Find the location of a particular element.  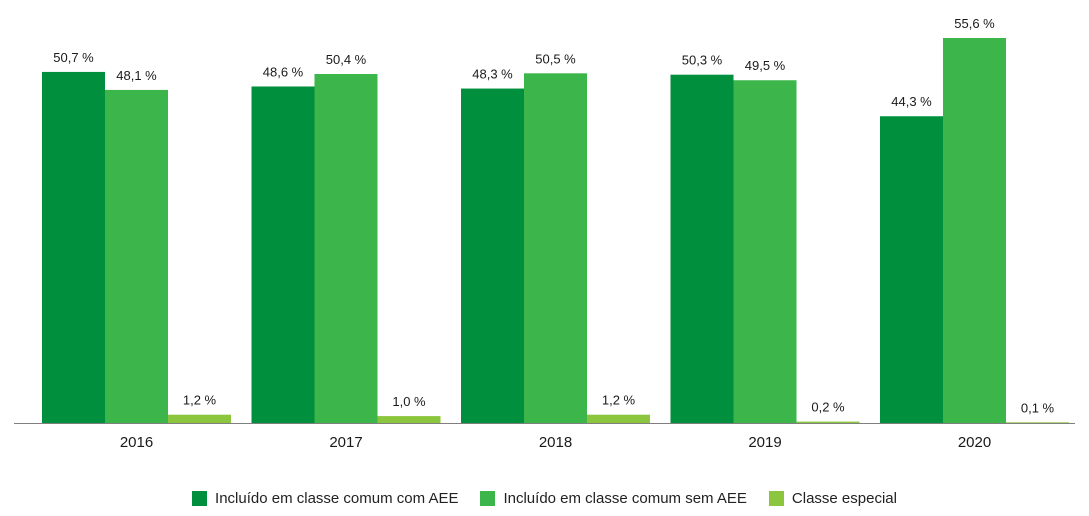

x-tick-label-2016: 2016 is located at coordinates (136, 442).